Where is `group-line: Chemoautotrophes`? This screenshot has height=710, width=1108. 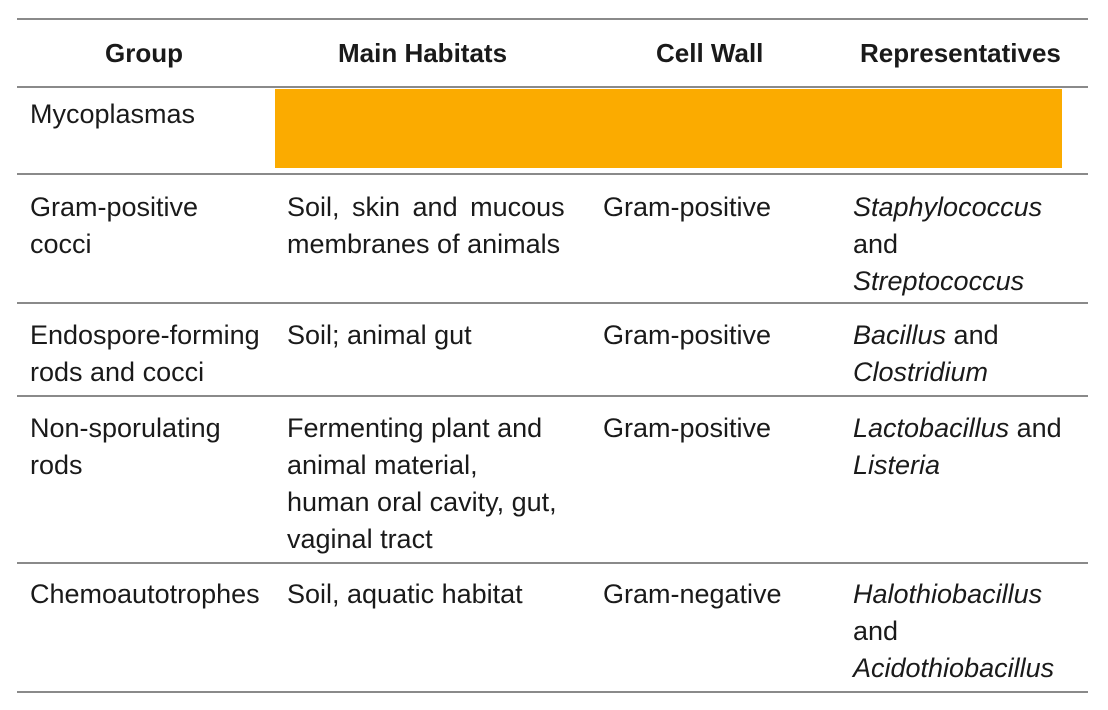
group-line: Chemoautotrophes is located at coordinates (145, 594).